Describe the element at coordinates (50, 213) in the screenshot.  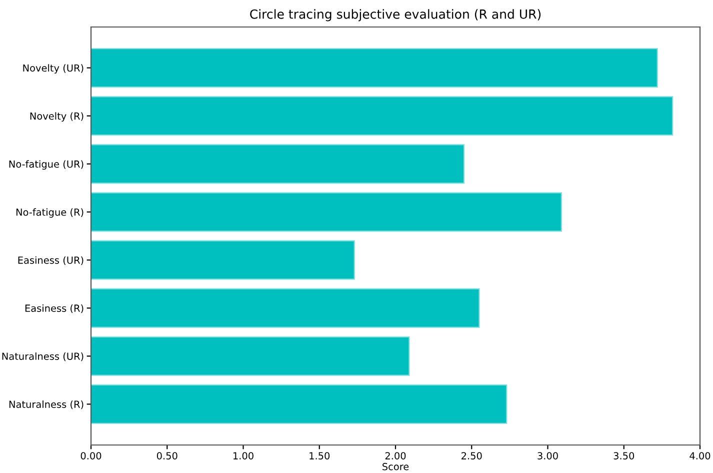
I see `y-tick-label: No-fatigue (R)` at that location.